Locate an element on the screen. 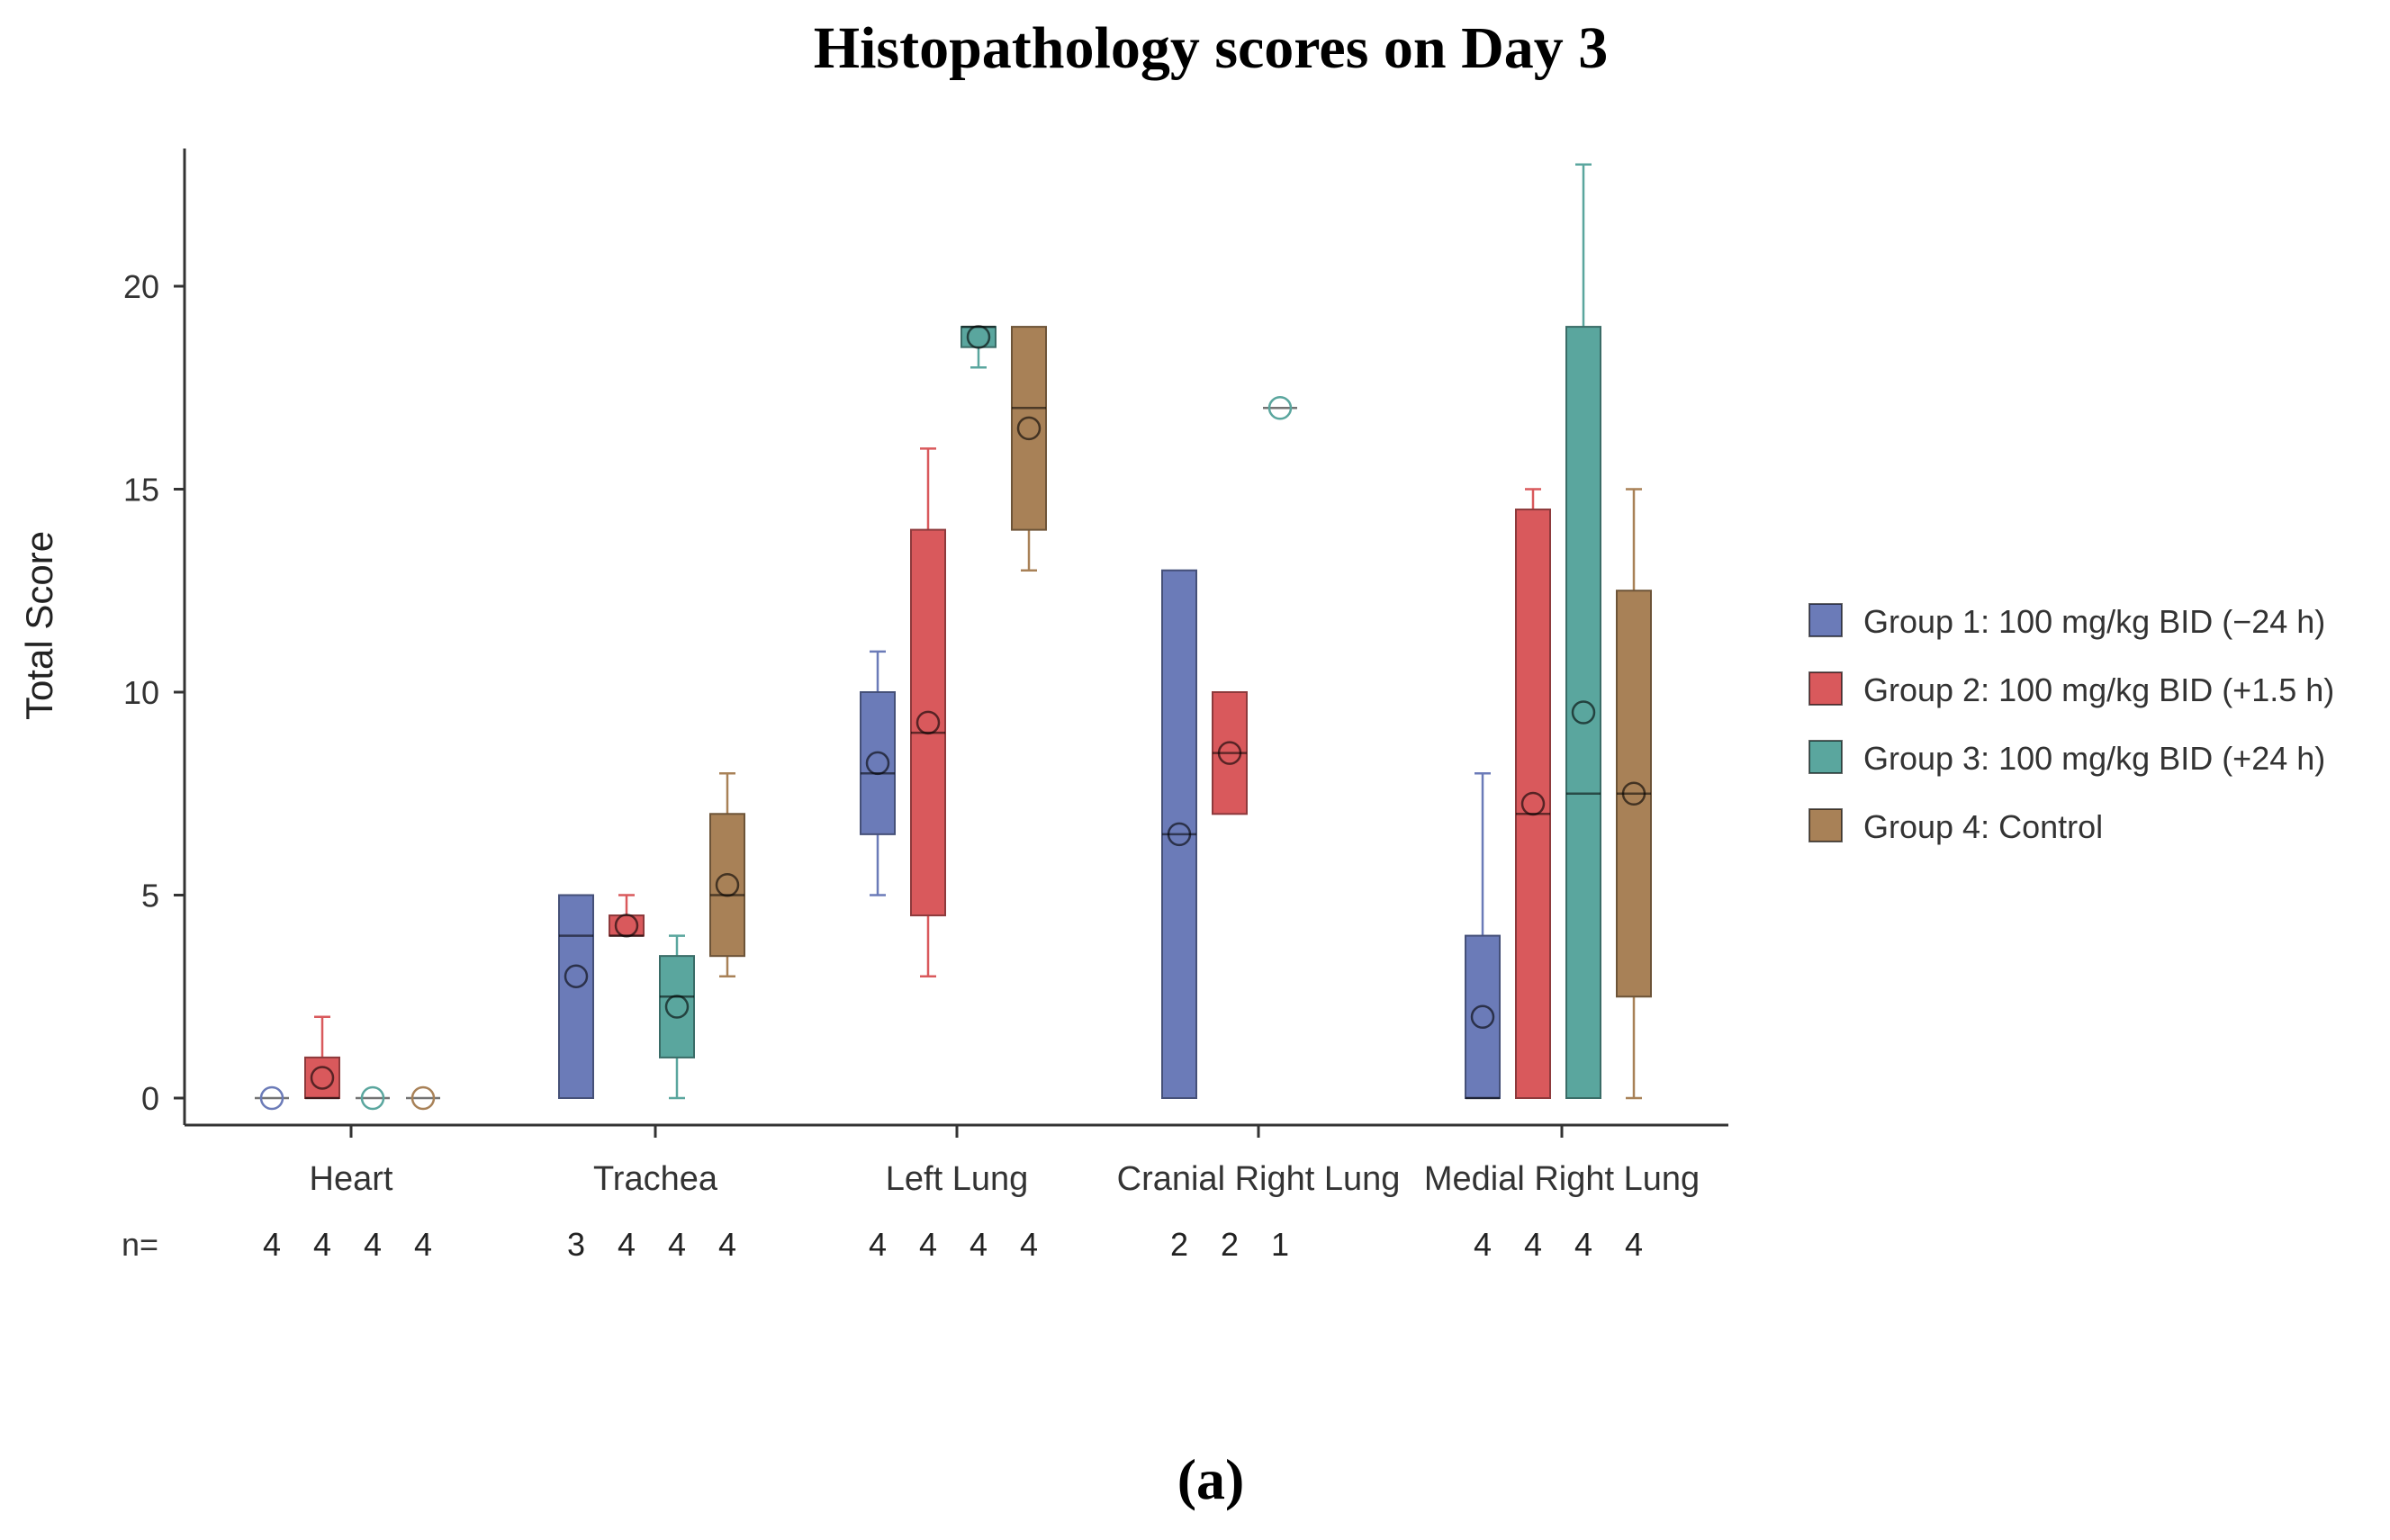 This screenshot has height=1540, width=2390. legend-item-group-1: Group 1: 100 mg/kg BID (−24 h) is located at coordinates (2066, 621).